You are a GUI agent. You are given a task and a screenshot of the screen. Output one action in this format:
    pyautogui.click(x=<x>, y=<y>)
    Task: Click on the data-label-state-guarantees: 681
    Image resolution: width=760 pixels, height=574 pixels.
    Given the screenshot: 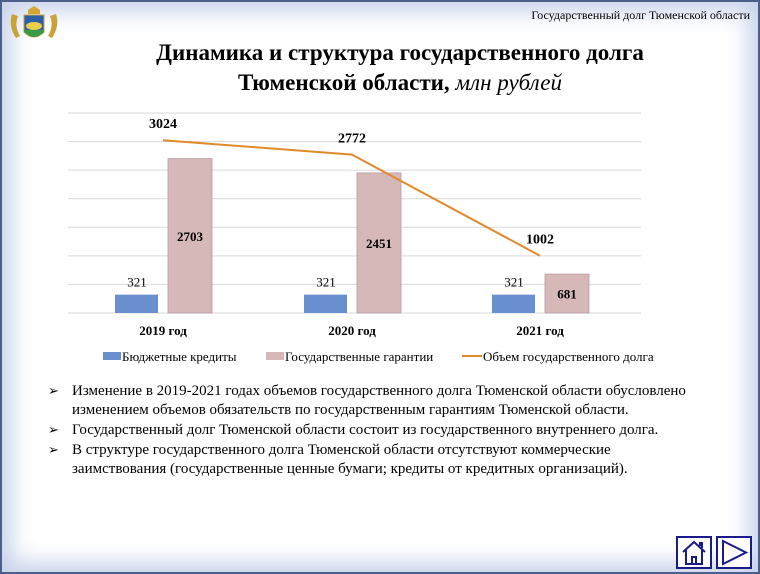 What is the action you would take?
    pyautogui.click(x=567, y=294)
    